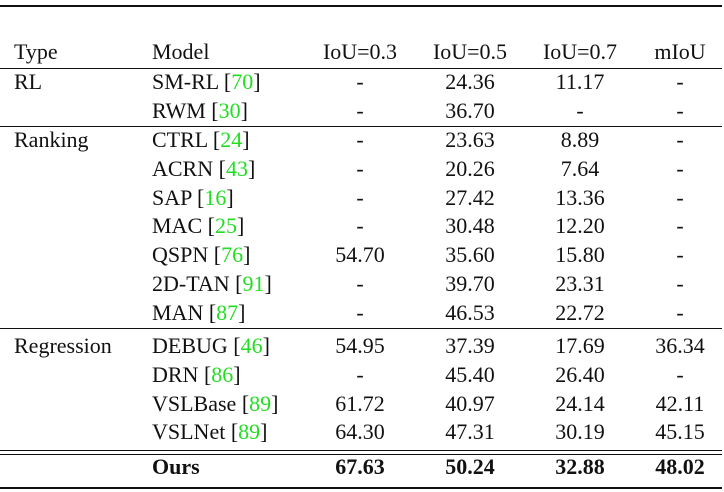 This screenshot has width=724, height=492. What do you see at coordinates (470, 51) in the screenshot?
I see `header-cell: IoU=0.5` at bounding box center [470, 51].